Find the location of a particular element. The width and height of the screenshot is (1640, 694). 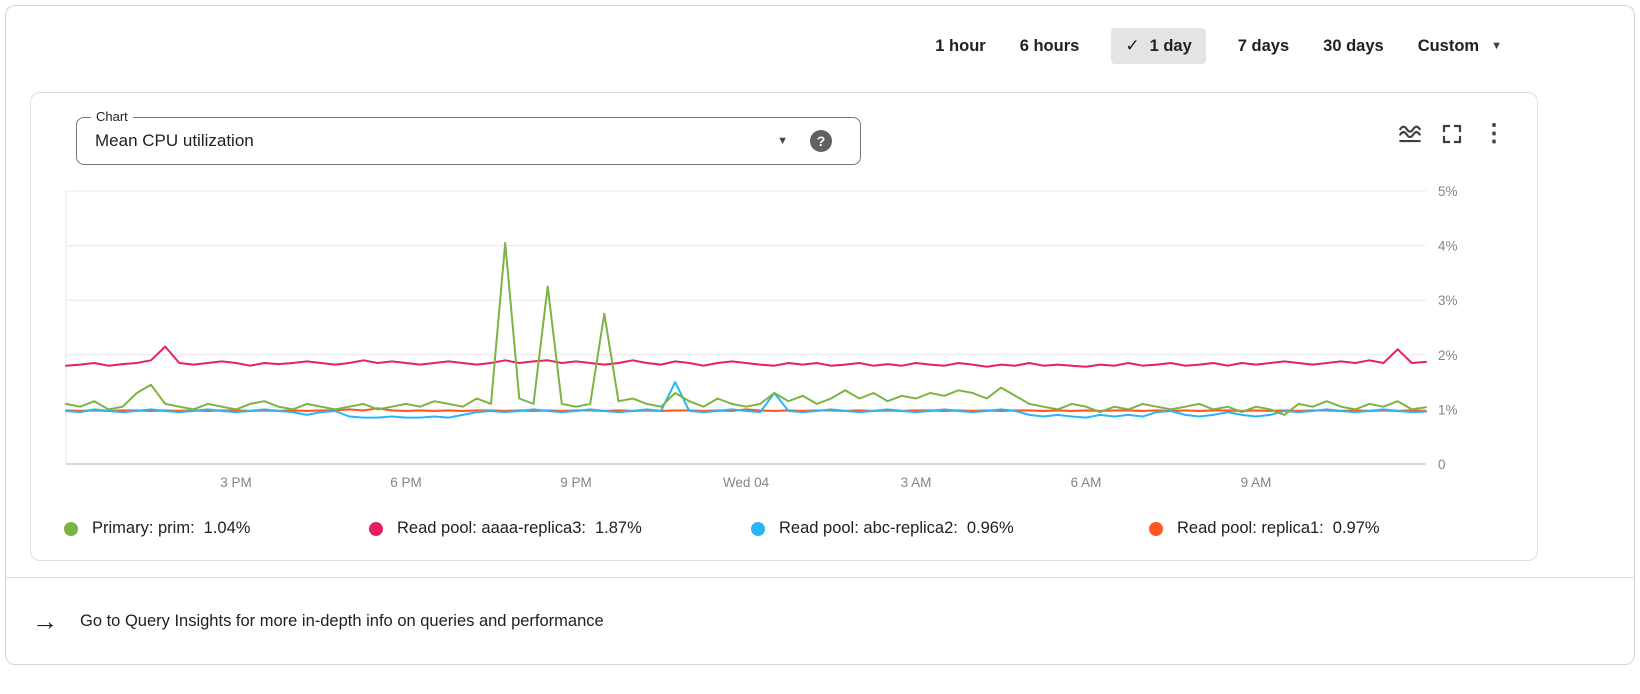

svg-text: 9 AM is located at coordinates (1256, 482).